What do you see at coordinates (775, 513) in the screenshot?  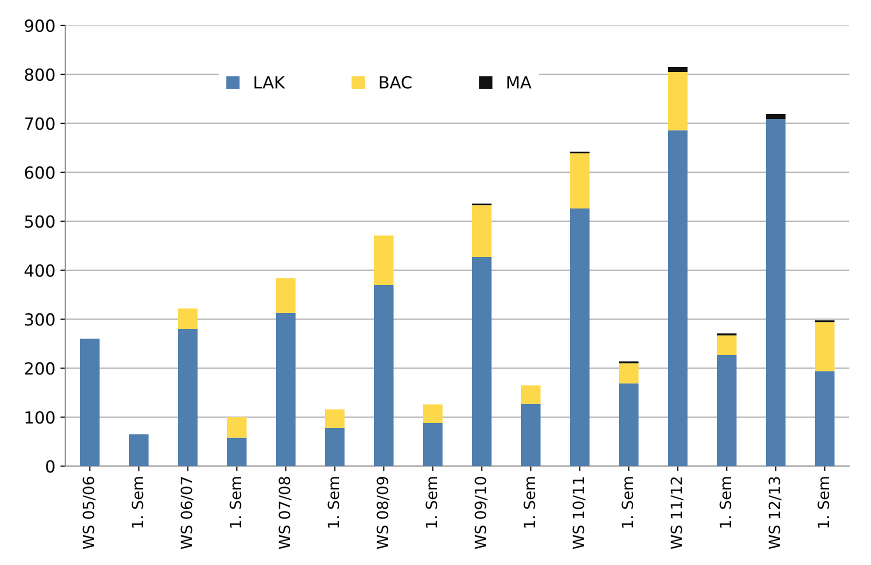 I see `x-tick-label: WS 12/13` at bounding box center [775, 513].